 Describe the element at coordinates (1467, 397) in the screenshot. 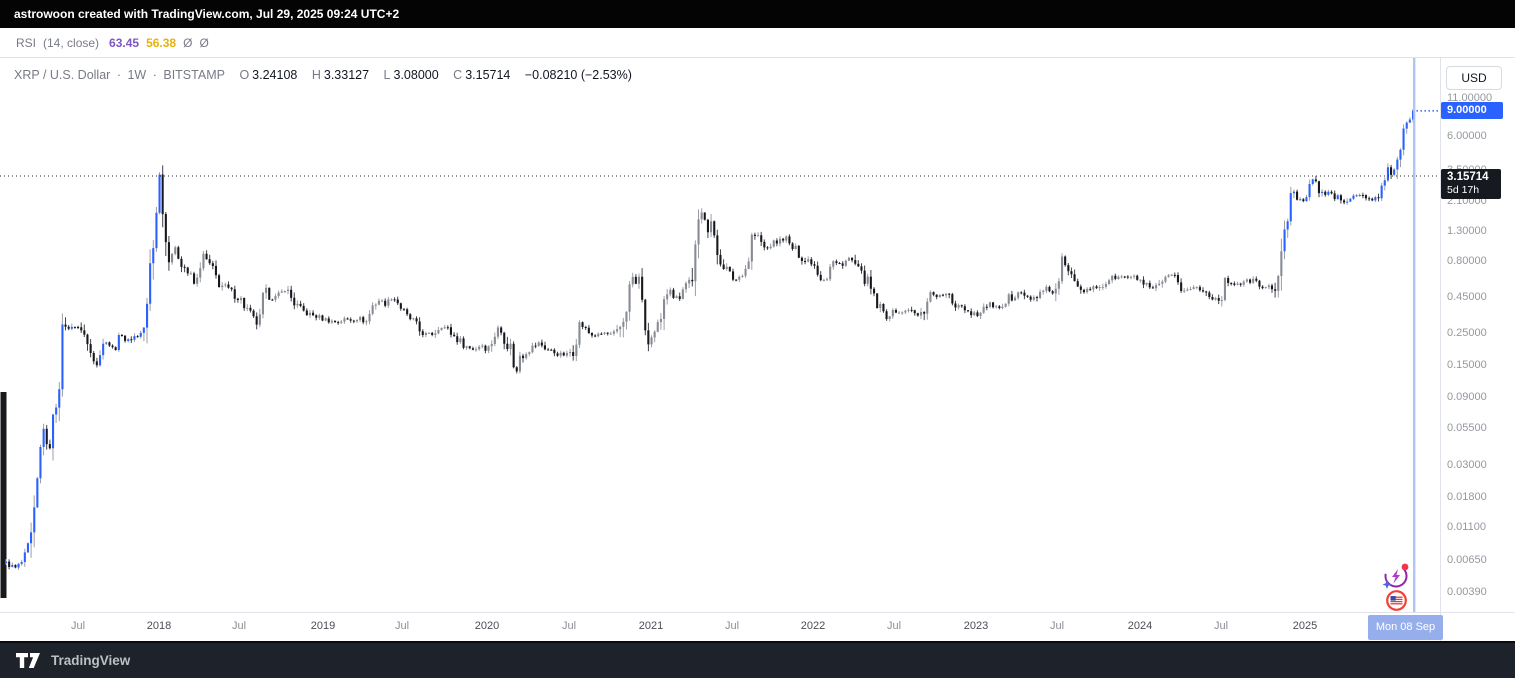

I see `price-axis-label: 0.09000` at that location.